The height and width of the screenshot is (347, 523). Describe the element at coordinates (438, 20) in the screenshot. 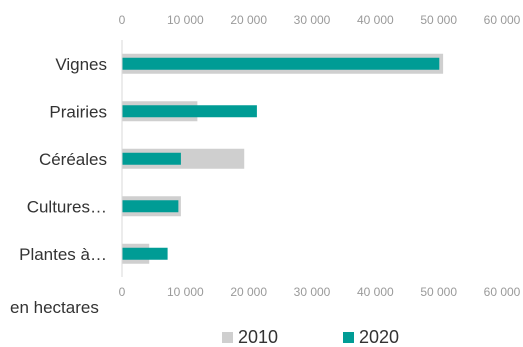

I see `x-tick-label-top: 50 000` at that location.